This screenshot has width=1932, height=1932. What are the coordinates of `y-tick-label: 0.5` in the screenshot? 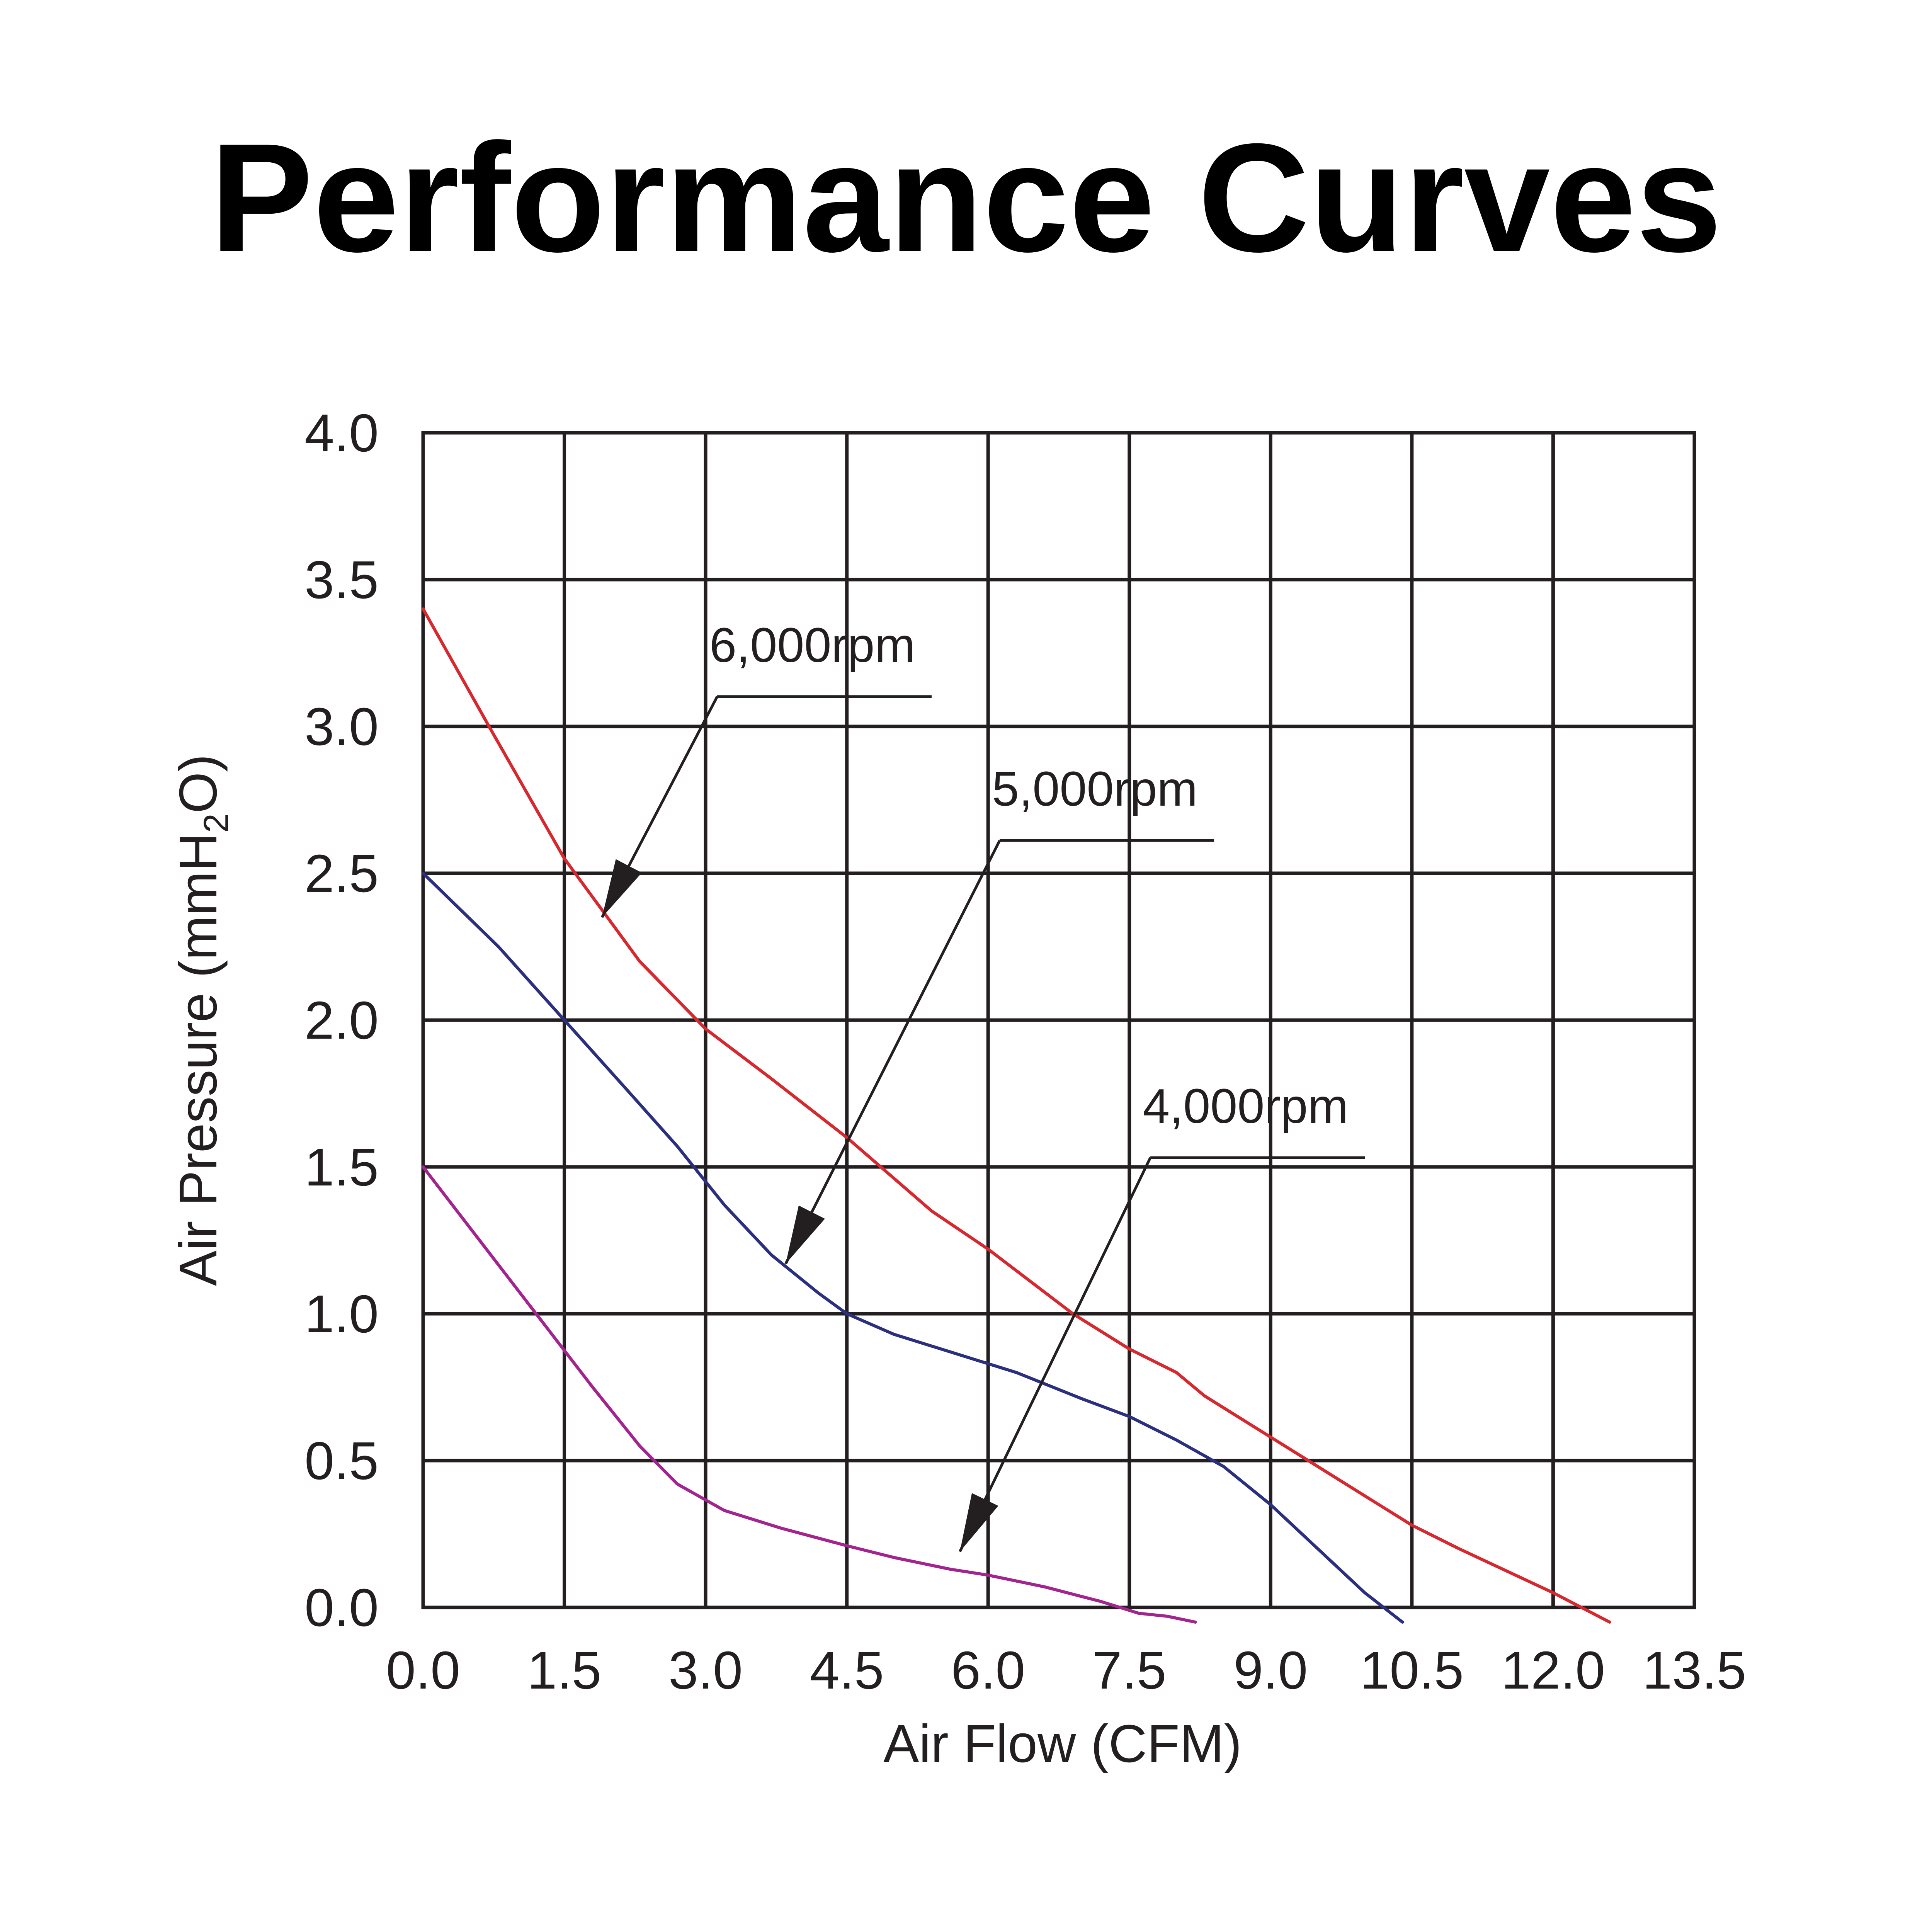 It's located at (342, 1461).